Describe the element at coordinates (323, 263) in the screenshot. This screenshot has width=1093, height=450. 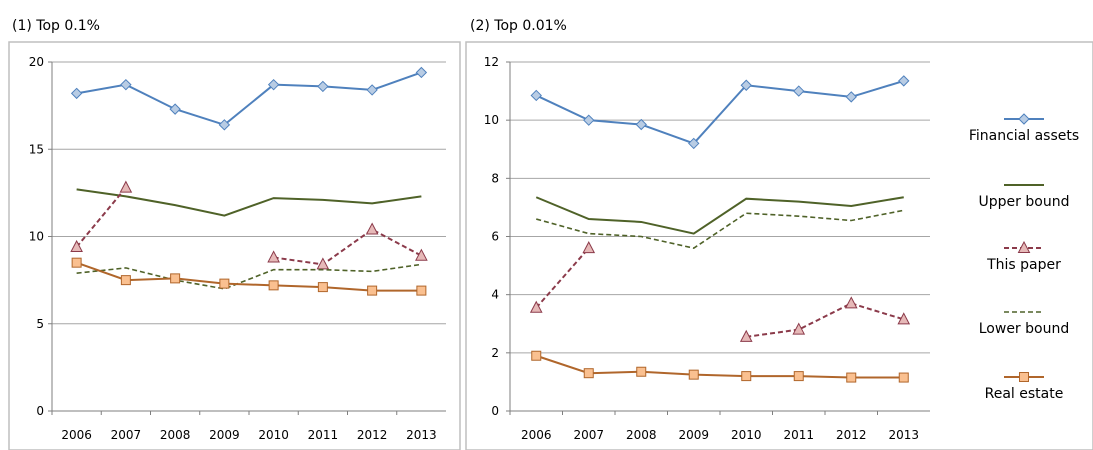
I see `chart-1-this-paper-point-2011` at that location.